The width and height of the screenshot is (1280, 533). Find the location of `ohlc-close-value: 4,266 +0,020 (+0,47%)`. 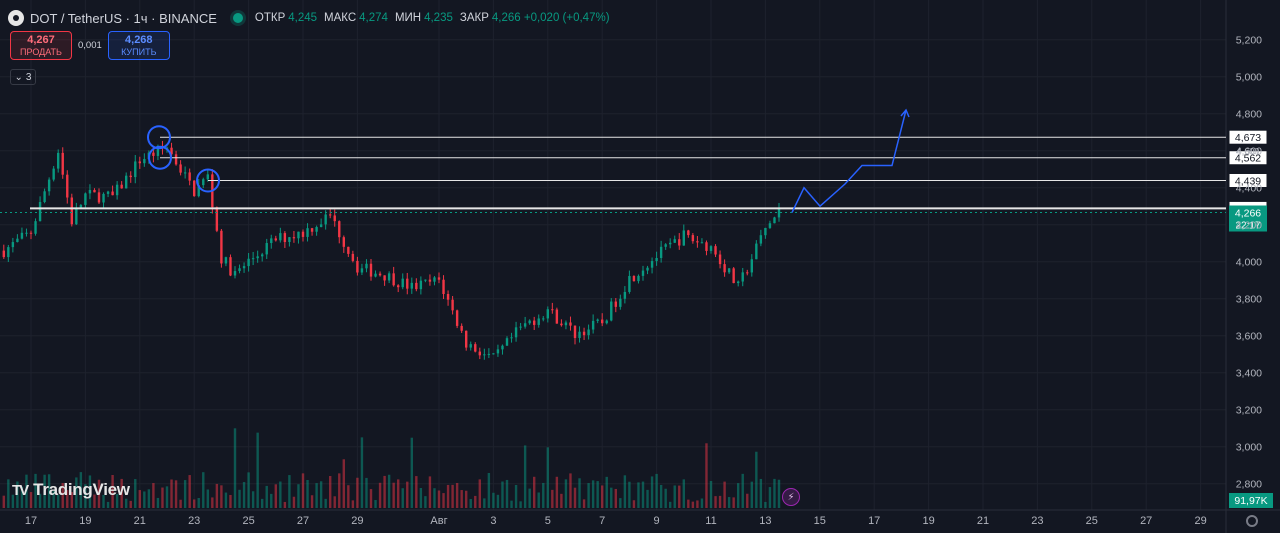

ohlc-close-value: 4,266 +0,020 (+0,47%) is located at coordinates (550, 18).